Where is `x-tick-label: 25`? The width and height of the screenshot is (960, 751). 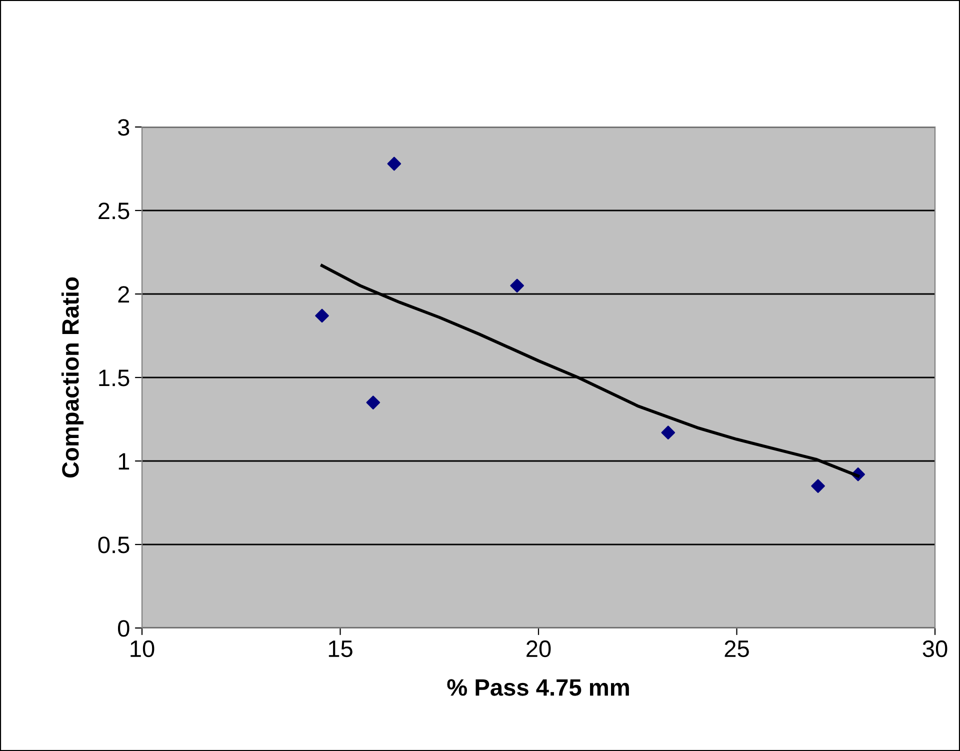 x-tick-label: 25 is located at coordinates (736, 649).